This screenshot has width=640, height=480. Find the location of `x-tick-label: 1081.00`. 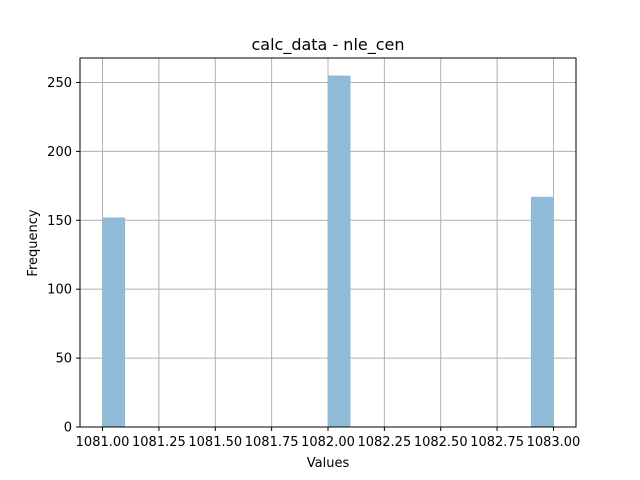

x-tick-label: 1081.00 is located at coordinates (103, 442).